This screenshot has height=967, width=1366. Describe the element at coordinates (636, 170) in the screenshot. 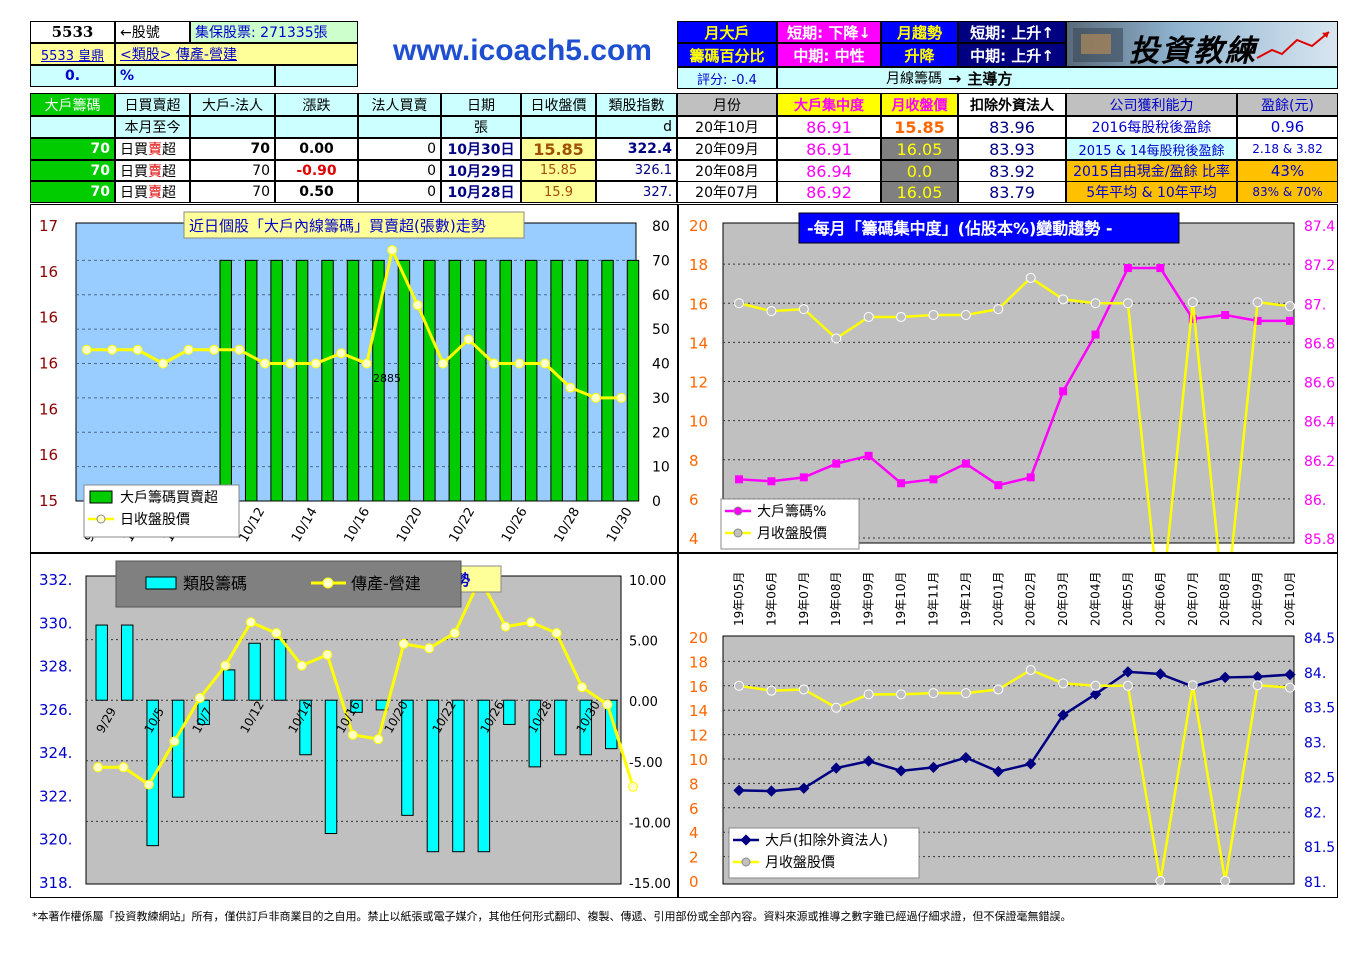

I see `index-value: 326.1` at that location.